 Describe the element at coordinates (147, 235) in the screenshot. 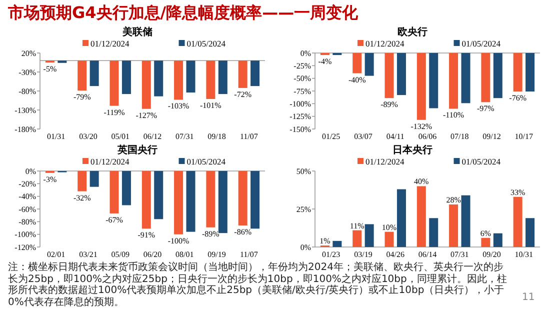

I see `data-label: -91%` at that location.